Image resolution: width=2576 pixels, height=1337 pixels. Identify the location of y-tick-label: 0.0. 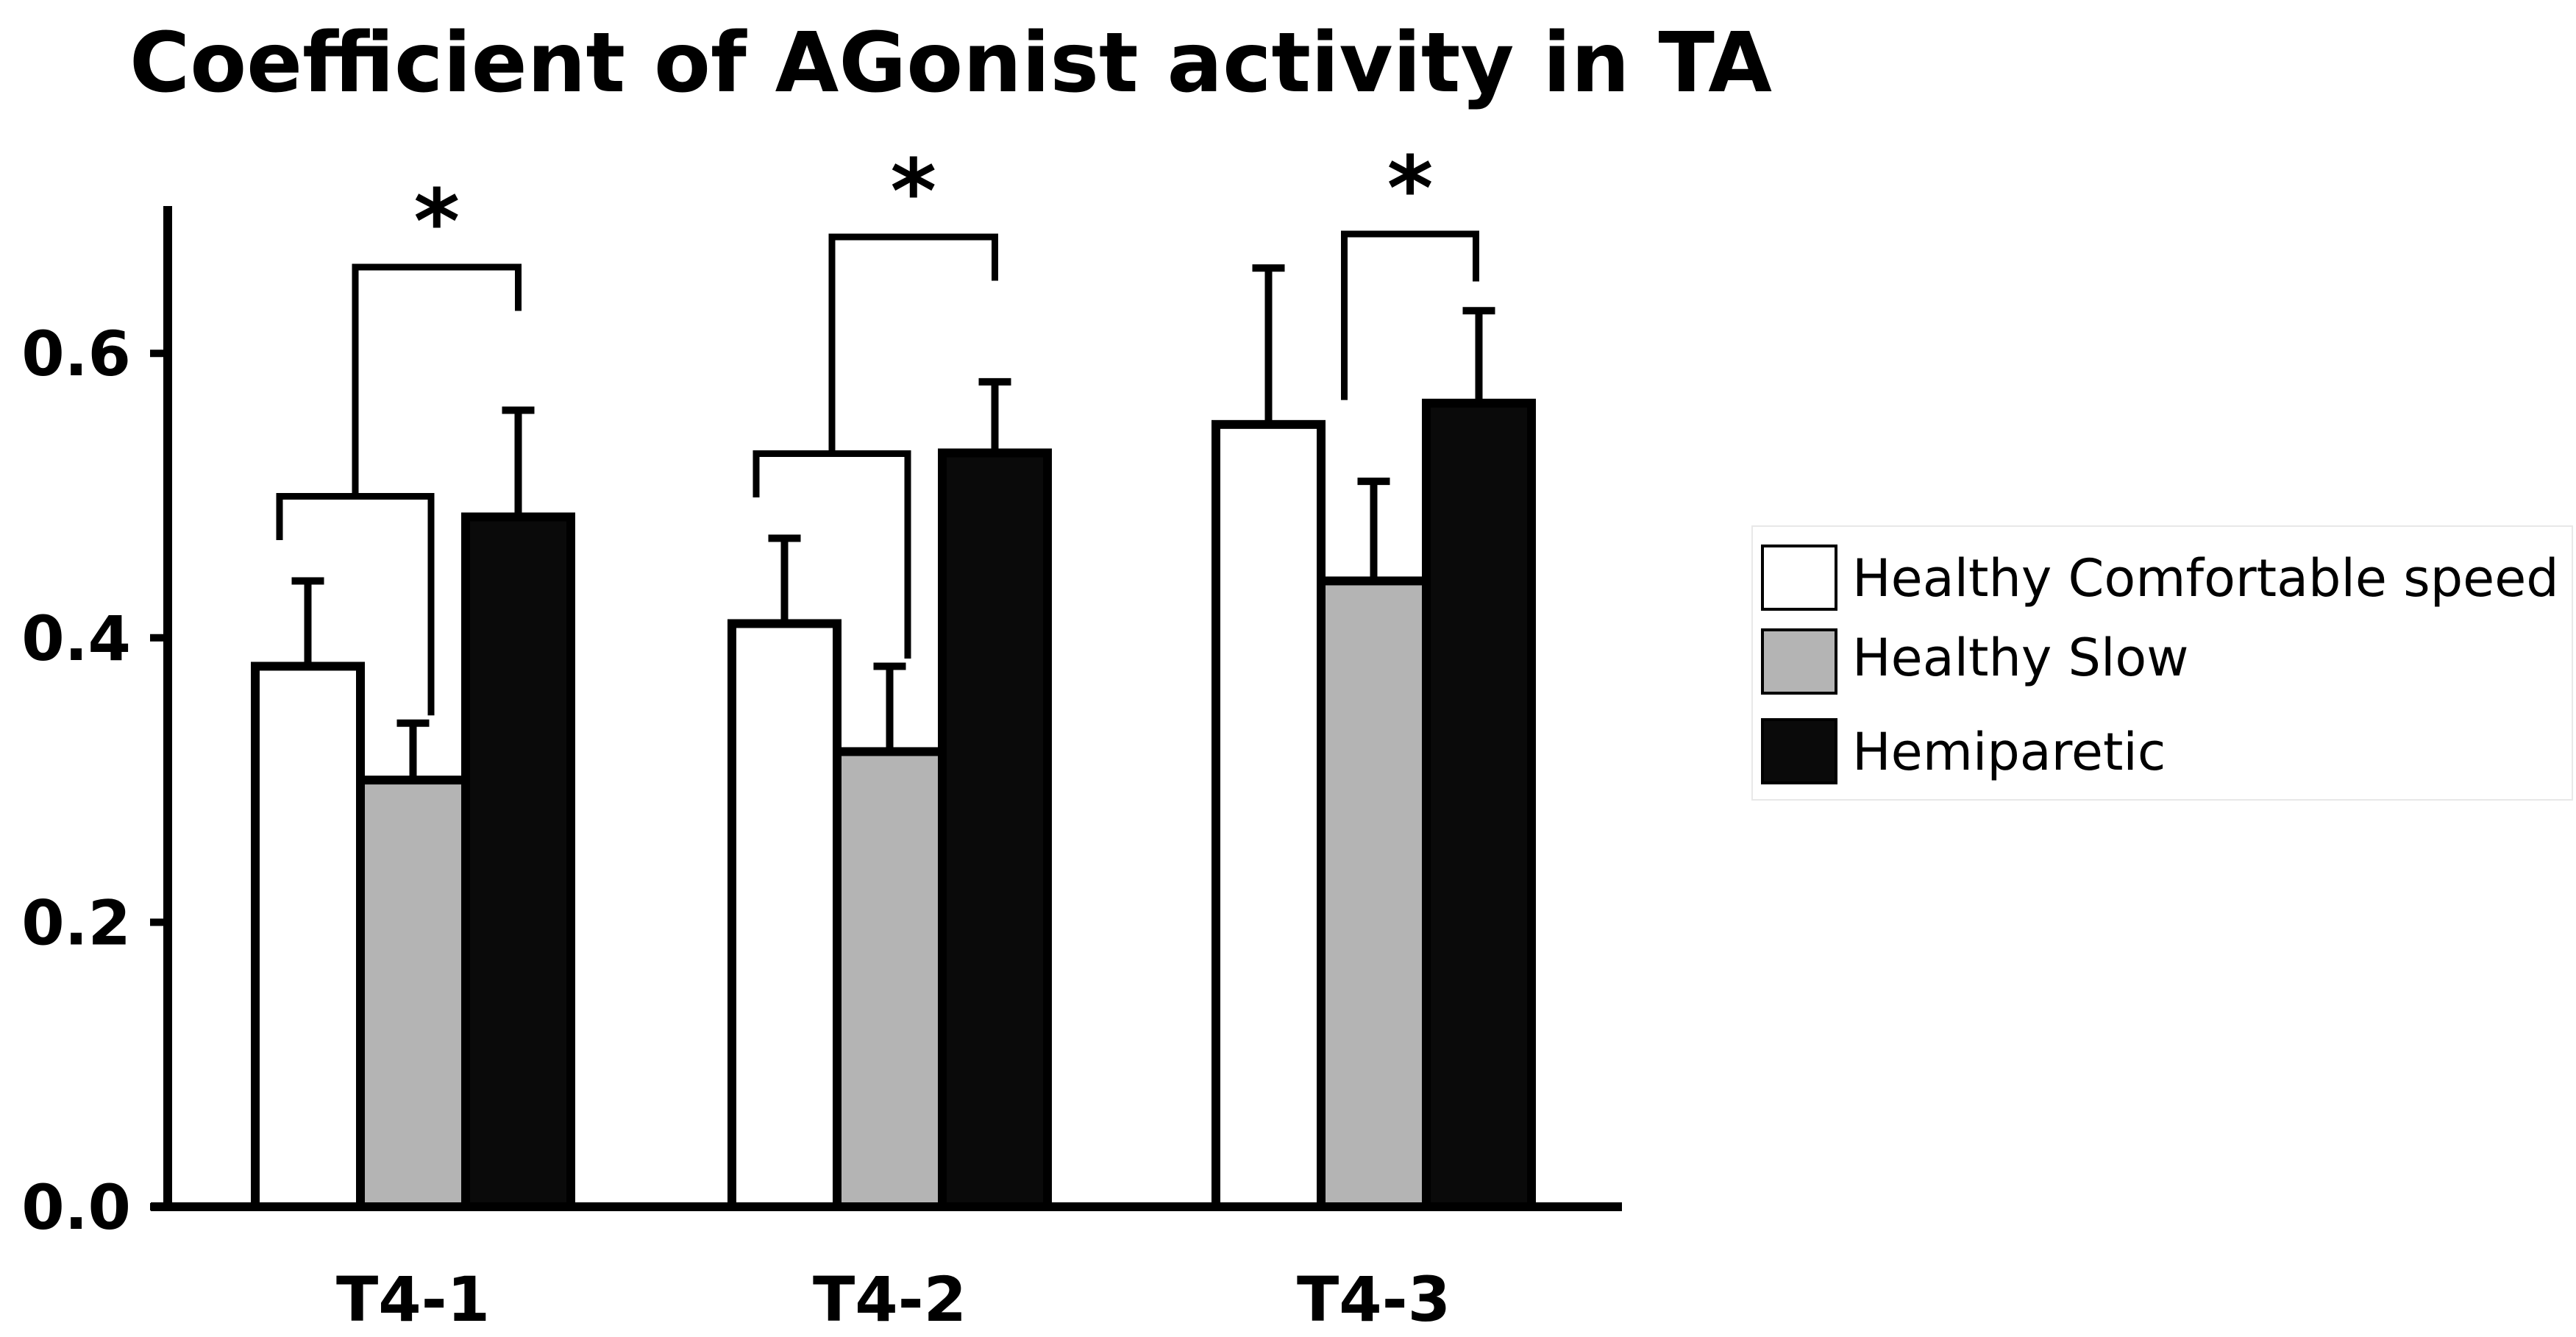
(76, 1207).